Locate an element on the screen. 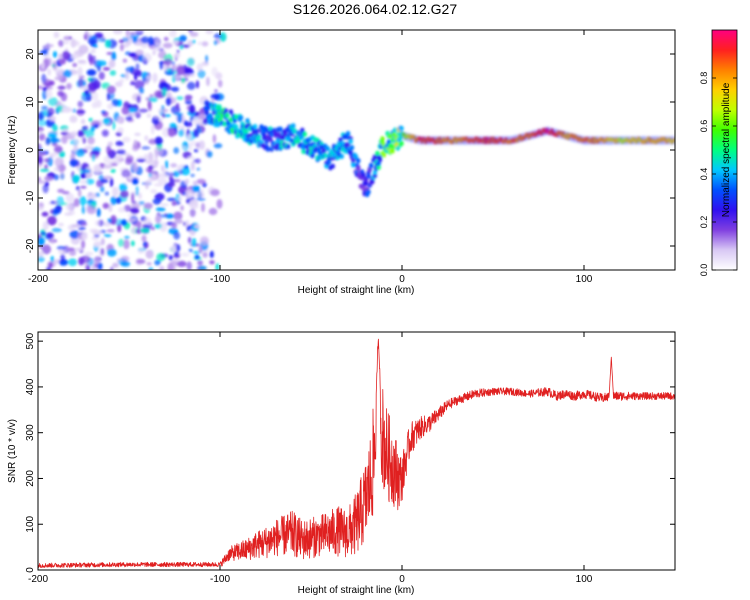 The width and height of the screenshot is (750, 600). y-tick-label: 0 is located at coordinates (30, 570).